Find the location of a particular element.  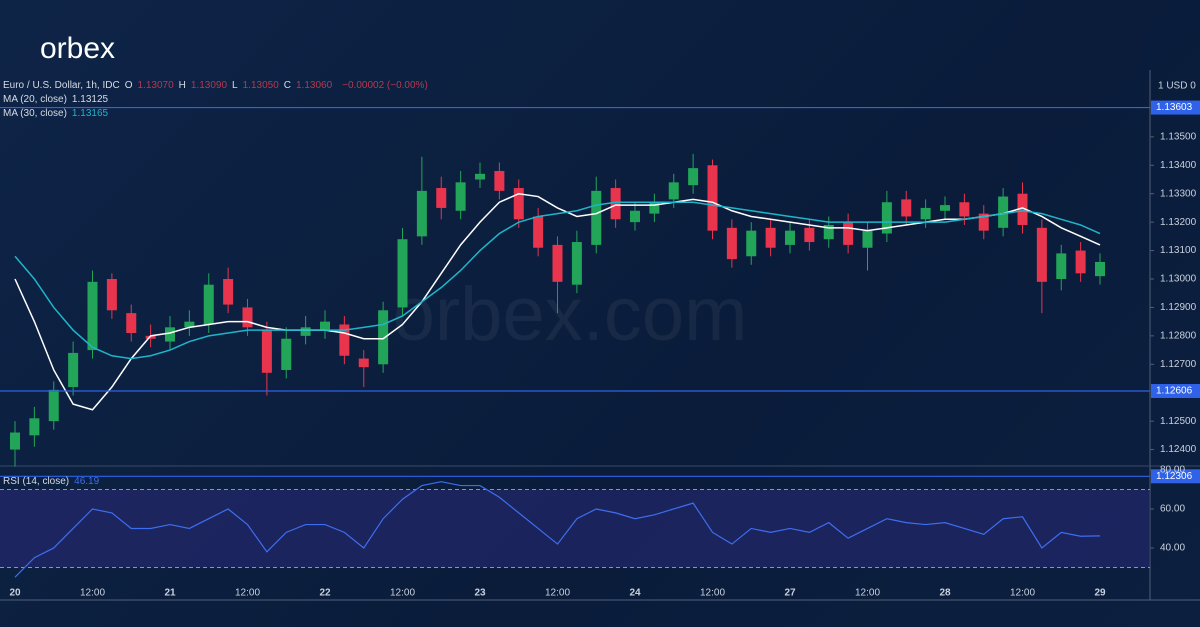

rsi-line is located at coordinates (557, 529).